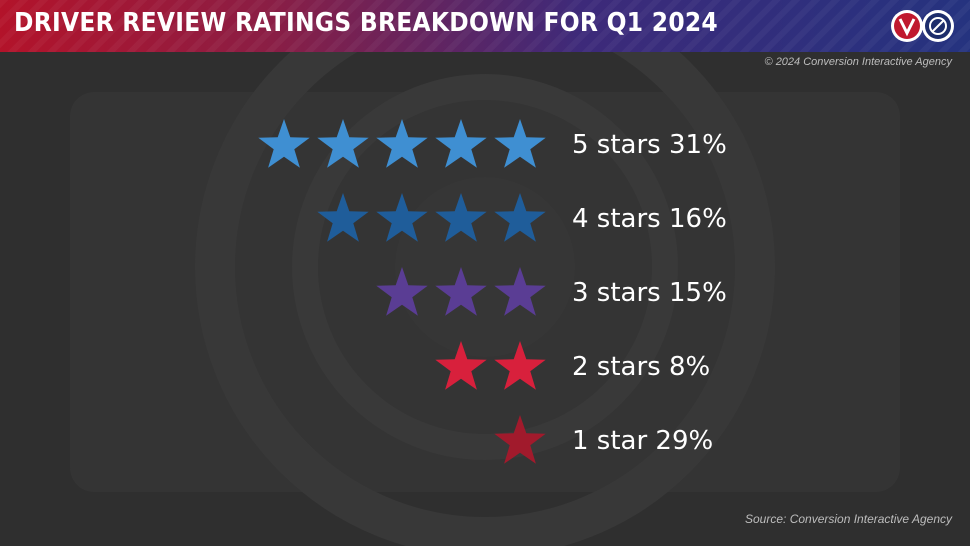  I want to click on brand-logos, so click(922, 26).